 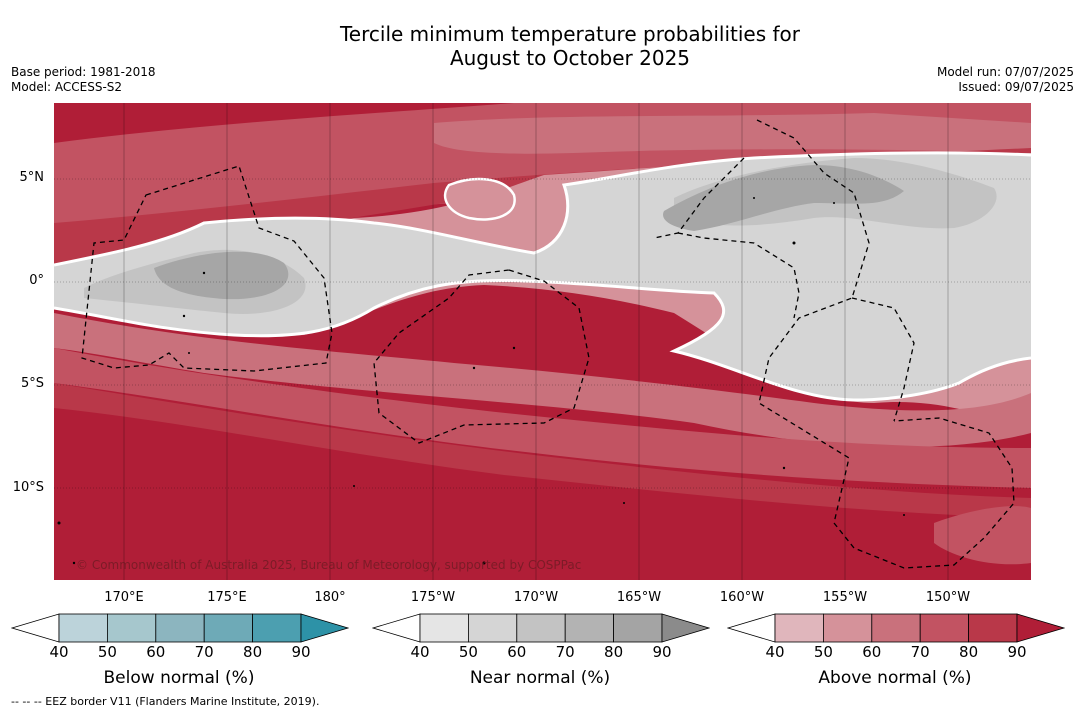 I want to click on lat-label-0: 0°, so click(x=36, y=280).